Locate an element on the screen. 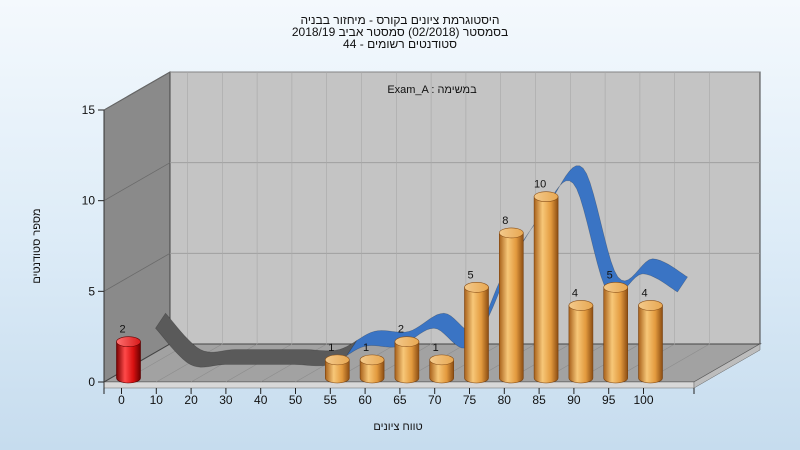  x-tick-label-0: 0 is located at coordinates (121, 400).